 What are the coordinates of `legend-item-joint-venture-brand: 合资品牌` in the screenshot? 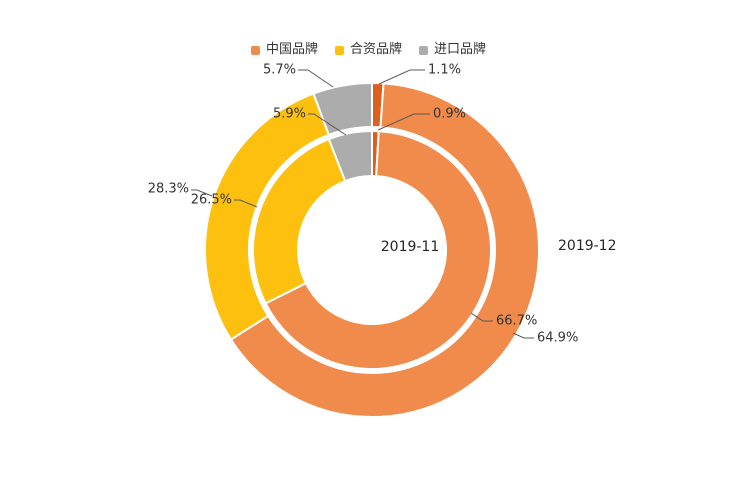 It's located at (368, 50).